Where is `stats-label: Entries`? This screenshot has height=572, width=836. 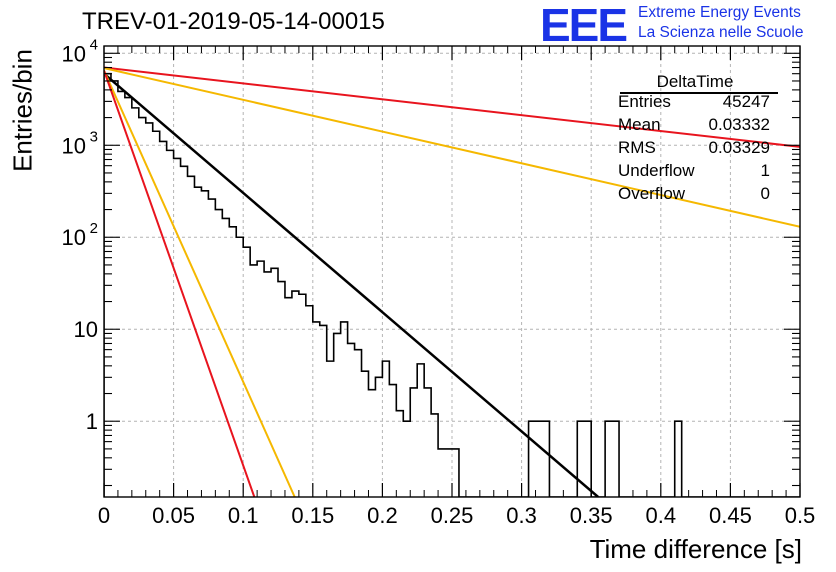
stats-label: Entries is located at coordinates (644, 101).